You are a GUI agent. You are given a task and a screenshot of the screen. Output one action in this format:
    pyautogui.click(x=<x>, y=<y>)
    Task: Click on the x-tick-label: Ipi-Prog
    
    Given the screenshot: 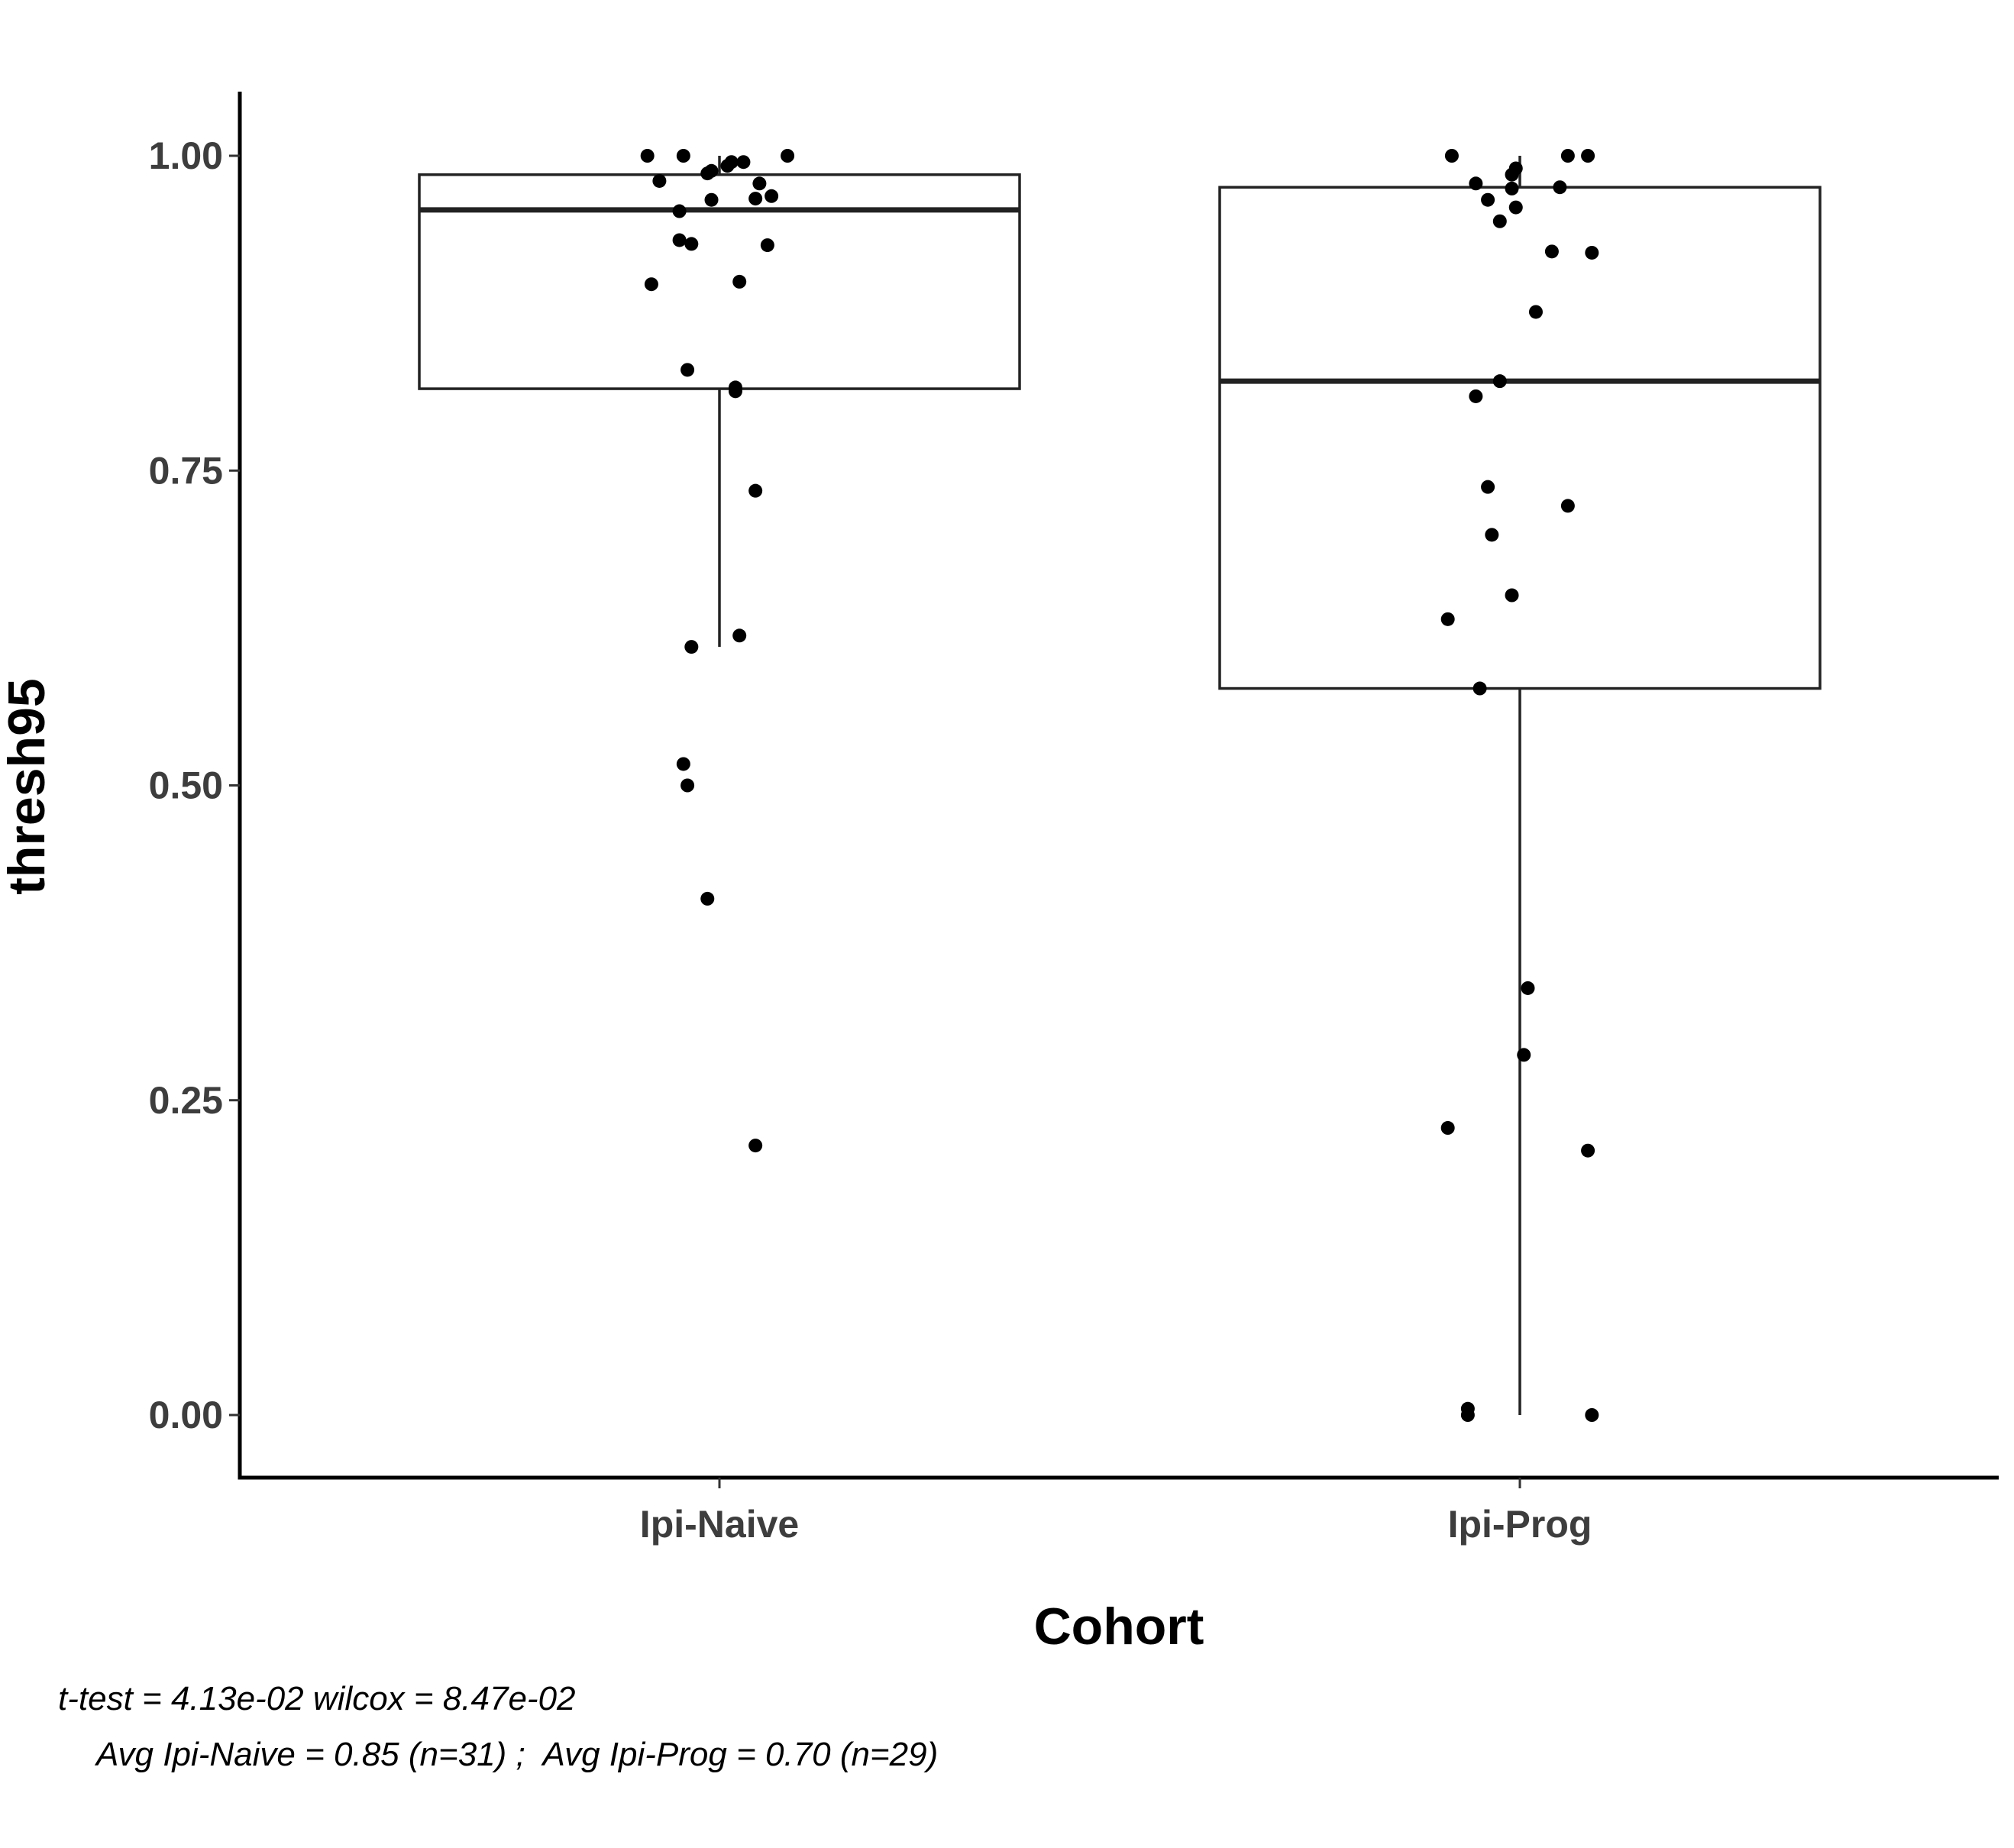 What is the action you would take?
    pyautogui.click(x=1520, y=1525)
    